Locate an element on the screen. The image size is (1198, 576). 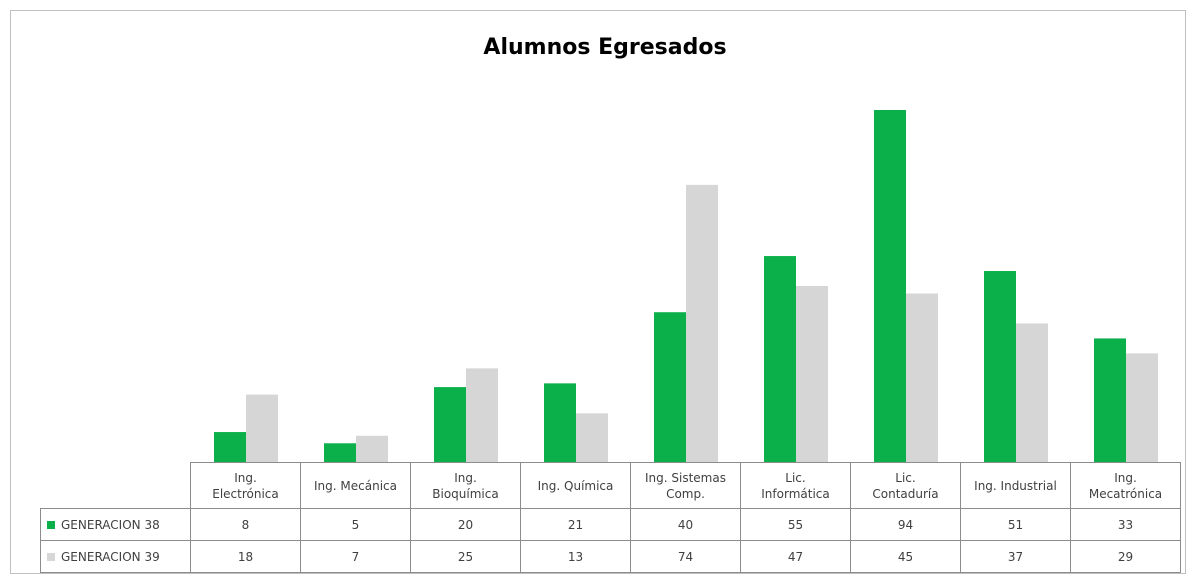
table-value: 51 is located at coordinates (1015, 524).